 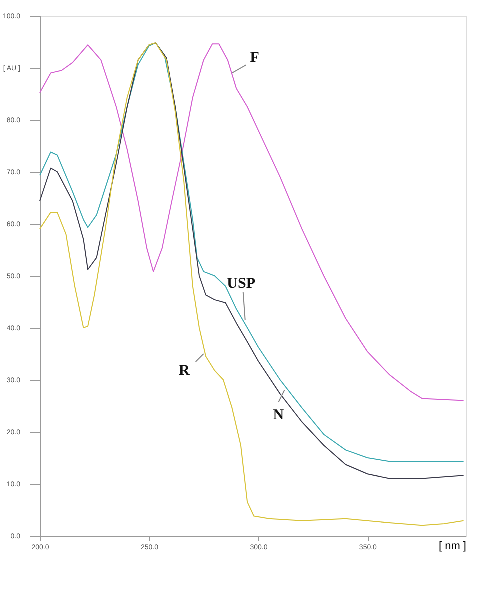 What do you see at coordinates (452, 546) in the screenshot?
I see `x-axis-title: [ nm ]` at bounding box center [452, 546].